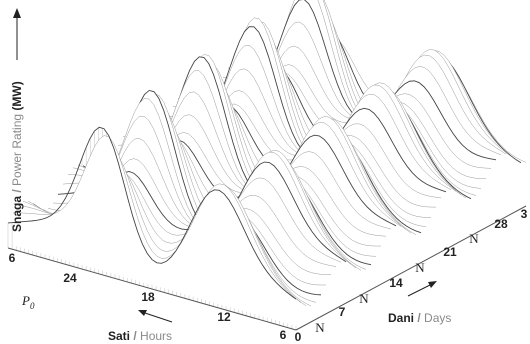 The height and width of the screenshot is (344, 530). What do you see at coordinates (524, 214) in the screenshot?
I see `days-tick-label: 3` at bounding box center [524, 214].